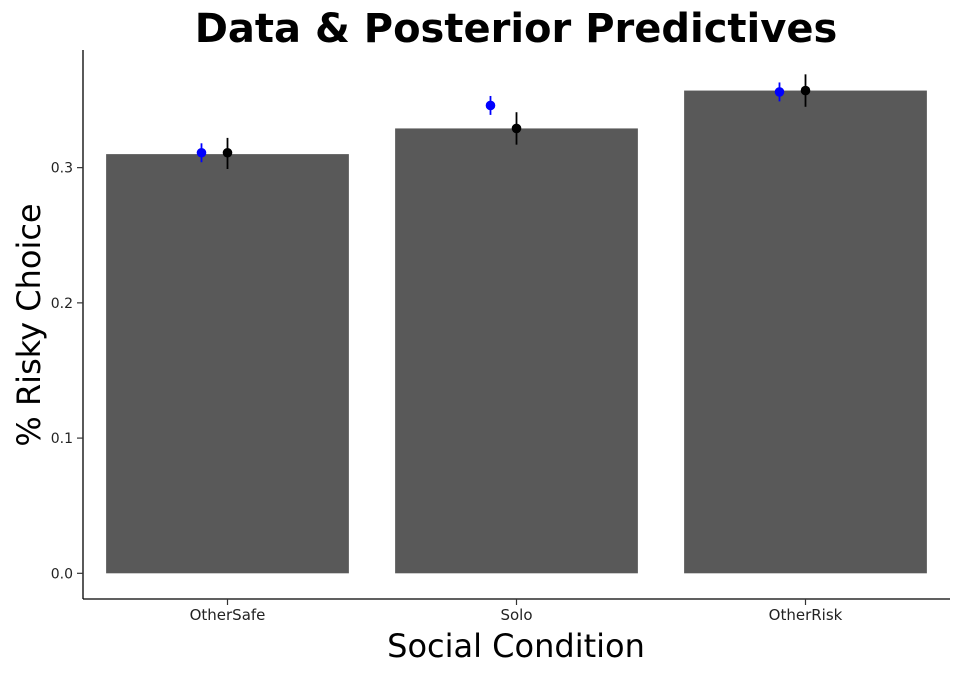 Image resolution: width=960 pixels, height=676 pixels. Describe the element at coordinates (806, 615) in the screenshot. I see `x-tick-label: OtherRisk` at that location.